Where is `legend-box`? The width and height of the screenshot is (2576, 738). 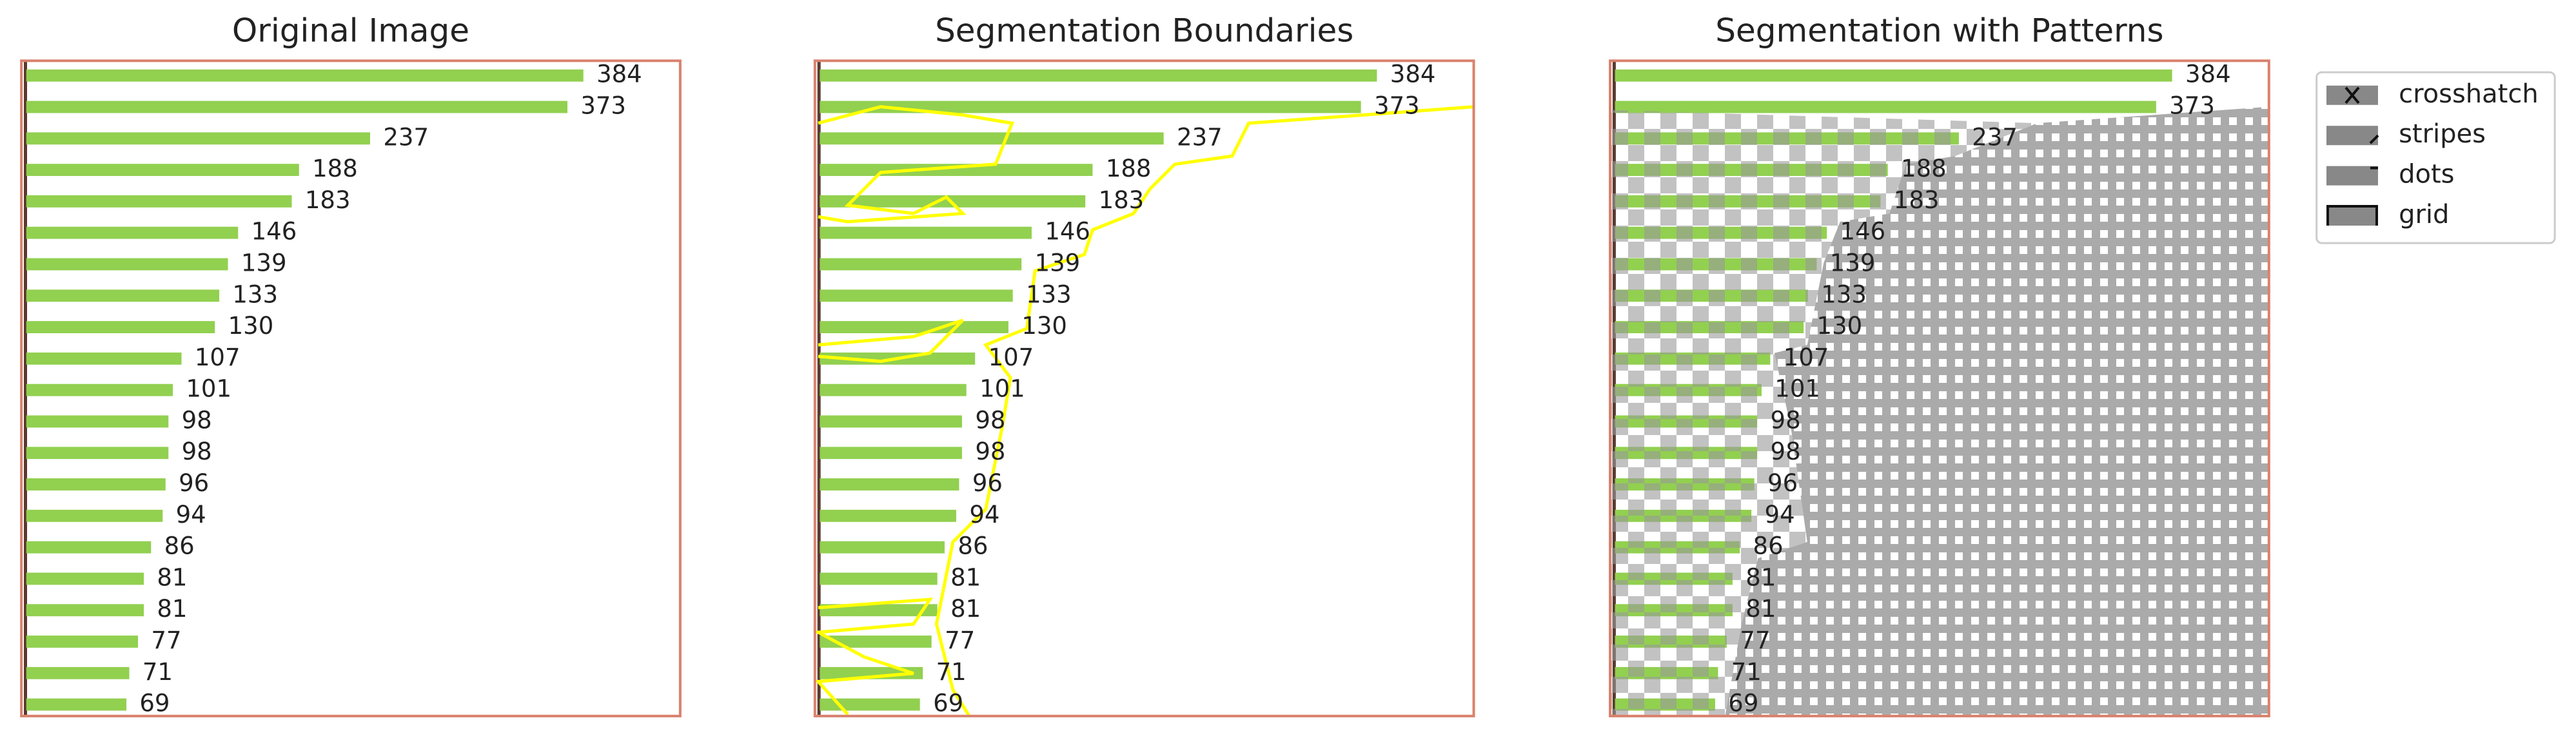 legend-box is located at coordinates (2435, 157).